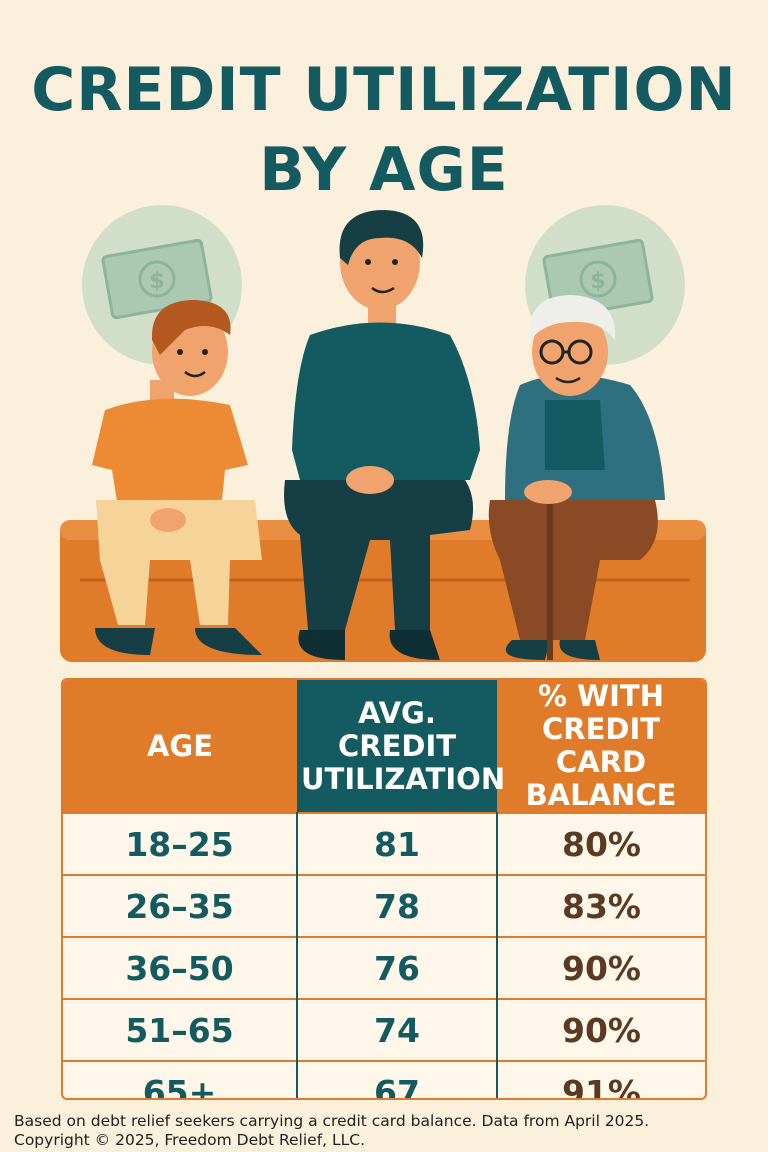 This screenshot has height=1152, width=768. I want to click on header-avg-utilization: AVG. CREDIT UTILIZATION, so click(401, 746).